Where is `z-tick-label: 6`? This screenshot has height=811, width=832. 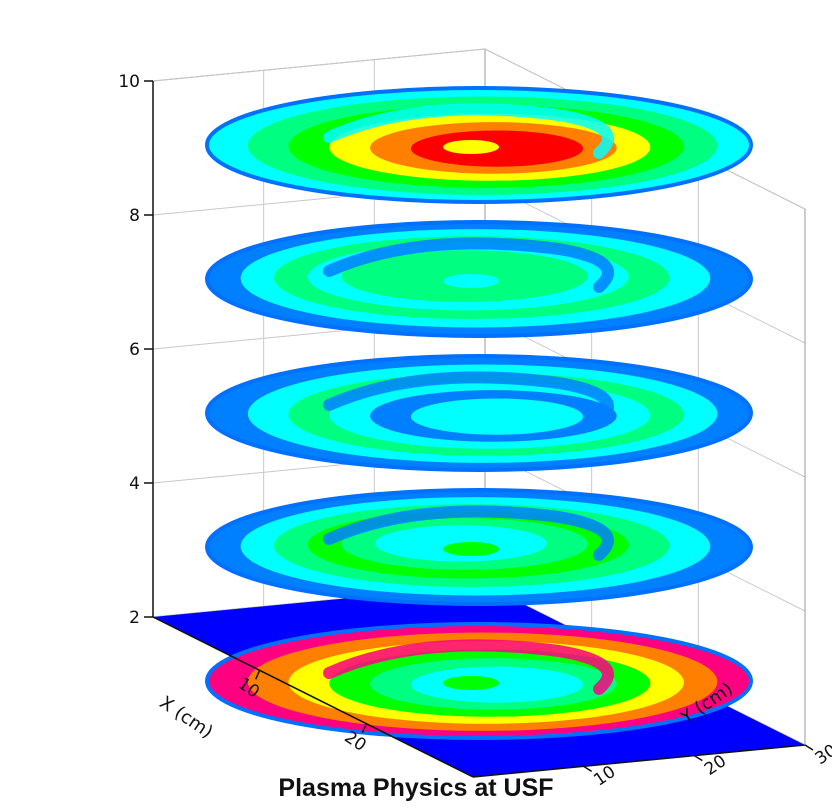
z-tick-label: 6 is located at coordinates (134, 350).